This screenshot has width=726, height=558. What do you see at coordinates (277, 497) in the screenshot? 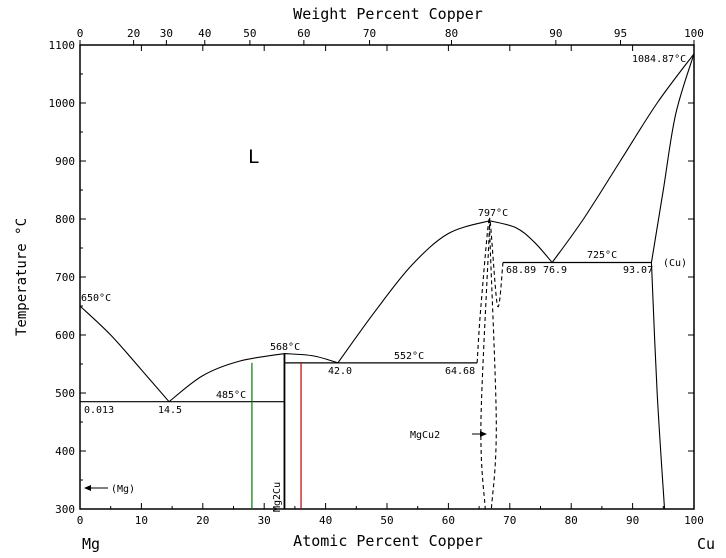
I see `mg2cu-label: Mg2Cu` at bounding box center [277, 497].